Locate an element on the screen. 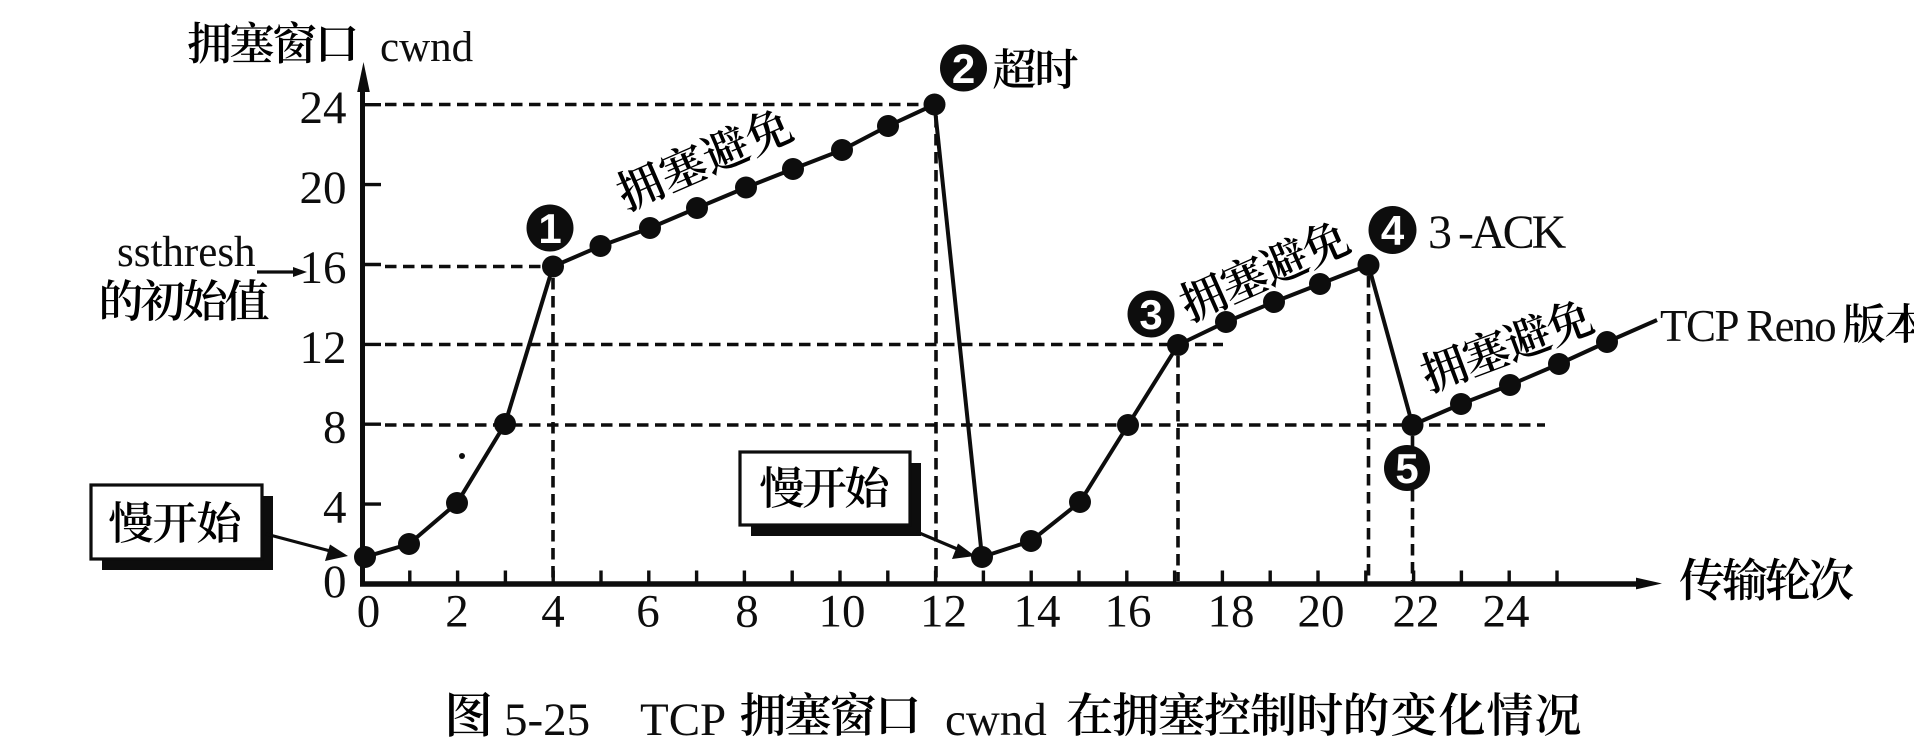 This screenshot has width=1914, height=754. svg-text: 14 is located at coordinates (1037, 612).